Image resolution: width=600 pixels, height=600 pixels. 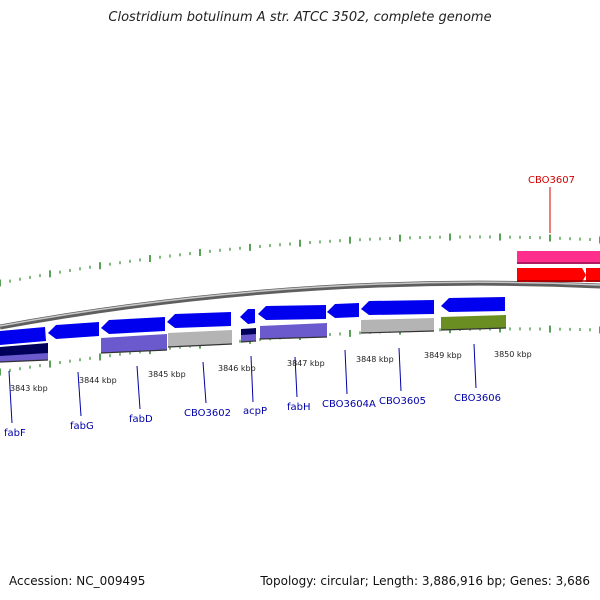 I want to click on gene-label-cbo3606: CBO3606, so click(x=477, y=398).